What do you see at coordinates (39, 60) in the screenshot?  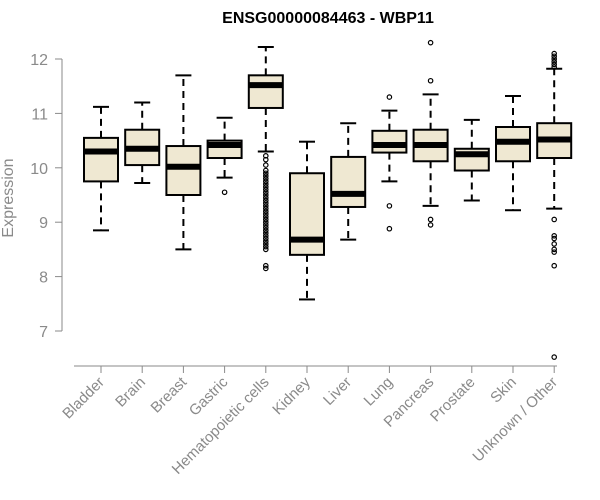 I see `y-tick-label: 12` at bounding box center [39, 60].